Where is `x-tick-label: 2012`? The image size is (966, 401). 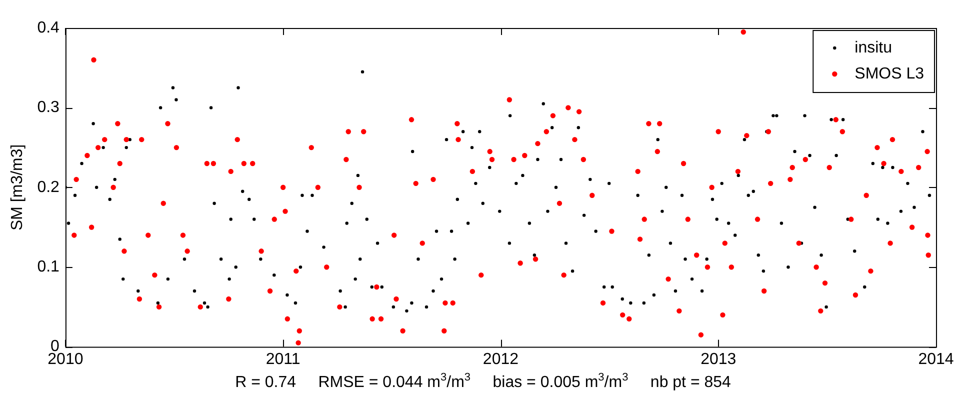 x-tick-label: 2012 is located at coordinates (500, 359).